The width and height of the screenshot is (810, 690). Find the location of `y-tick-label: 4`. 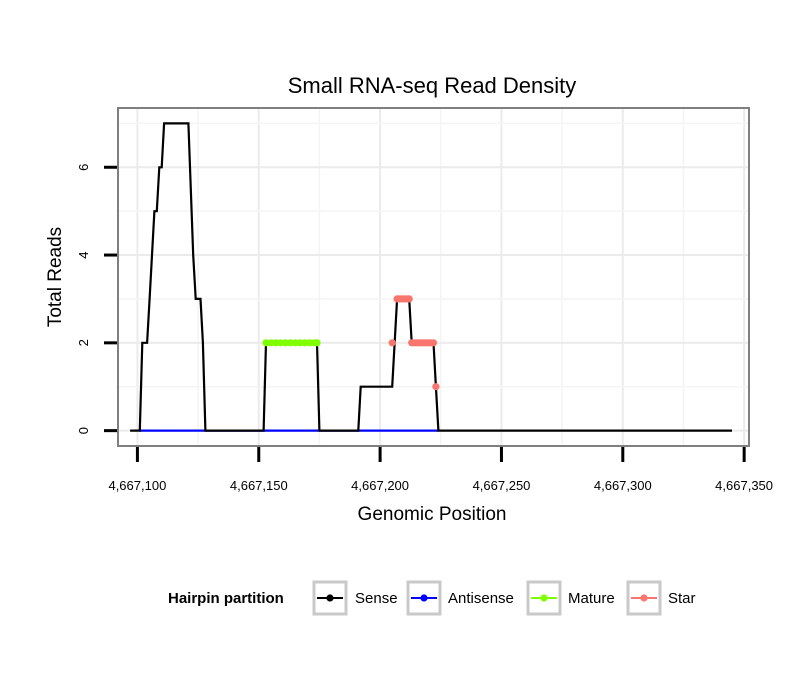

y-tick-label: 4 is located at coordinates (83, 254).